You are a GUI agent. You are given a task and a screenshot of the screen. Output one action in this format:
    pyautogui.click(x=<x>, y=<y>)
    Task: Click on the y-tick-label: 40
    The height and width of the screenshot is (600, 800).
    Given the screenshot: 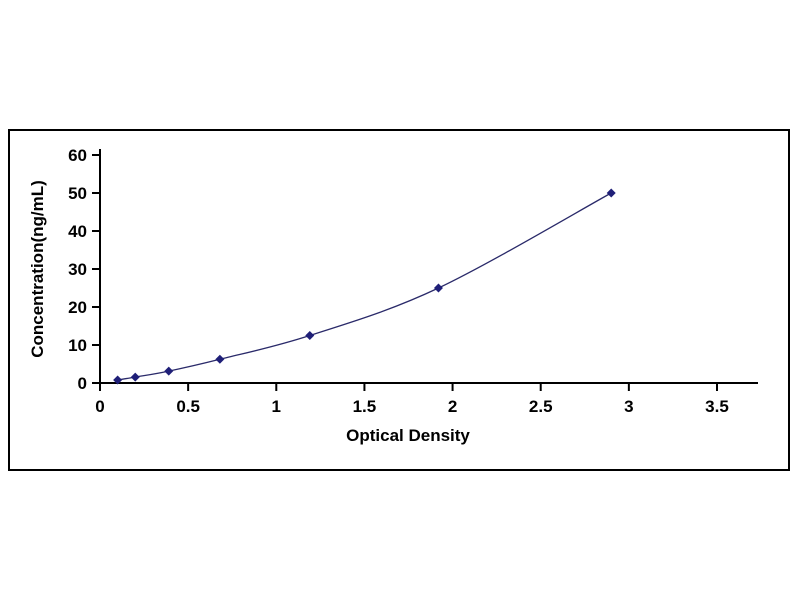 What is the action you would take?
    pyautogui.click(x=77, y=231)
    